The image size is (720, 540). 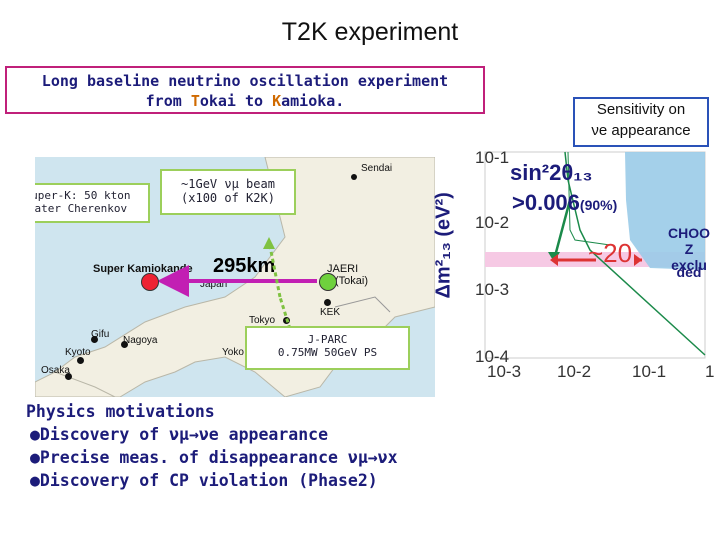 I want to click on beam-line2: (x100 of K2K), so click(x=228, y=198).